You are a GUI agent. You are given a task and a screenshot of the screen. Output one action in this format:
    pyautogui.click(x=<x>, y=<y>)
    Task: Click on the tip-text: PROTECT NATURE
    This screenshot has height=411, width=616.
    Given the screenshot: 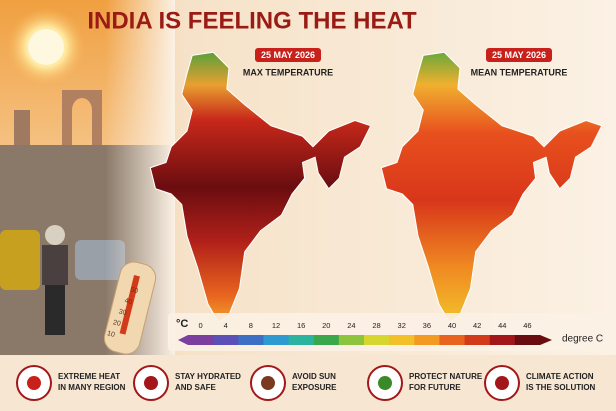 What is the action you would take?
    pyautogui.click(x=446, y=376)
    